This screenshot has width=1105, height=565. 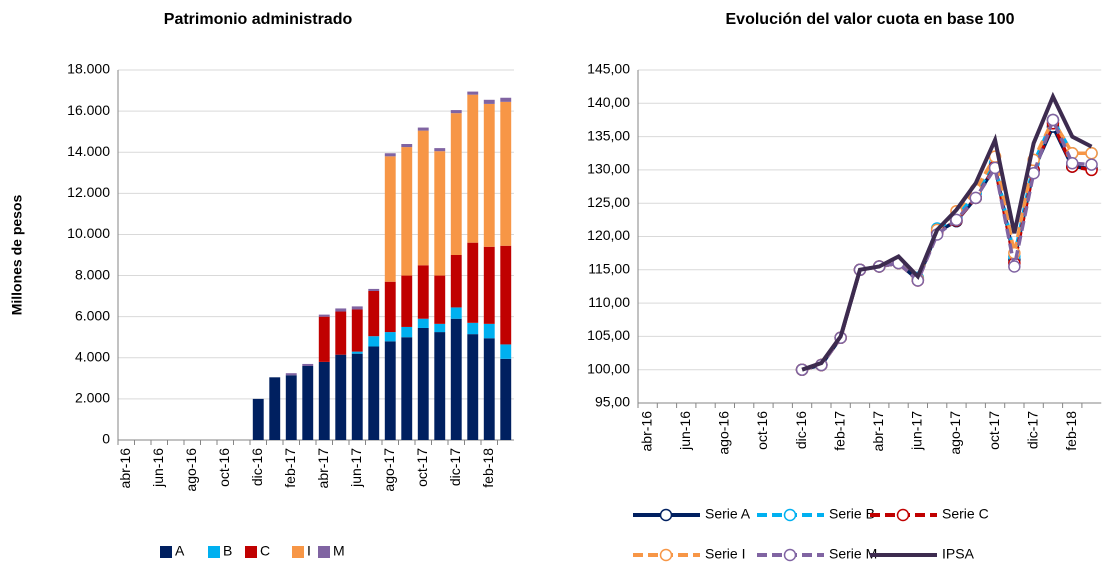 What do you see at coordinates (92, 398) in the screenshot?
I see `y-tick-label: 2.000` at bounding box center [92, 398].